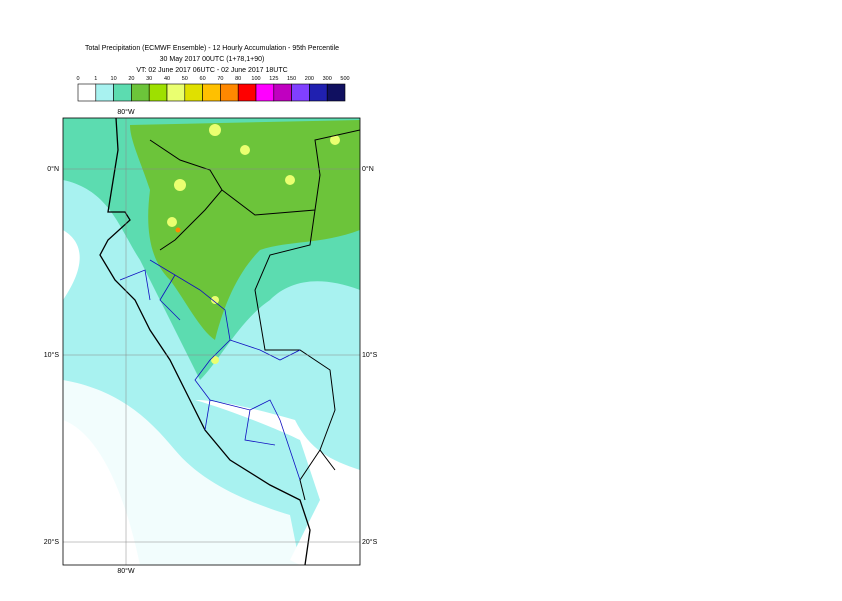  What do you see at coordinates (273, 79) in the screenshot?
I see `legend-label: 125` at bounding box center [273, 79].